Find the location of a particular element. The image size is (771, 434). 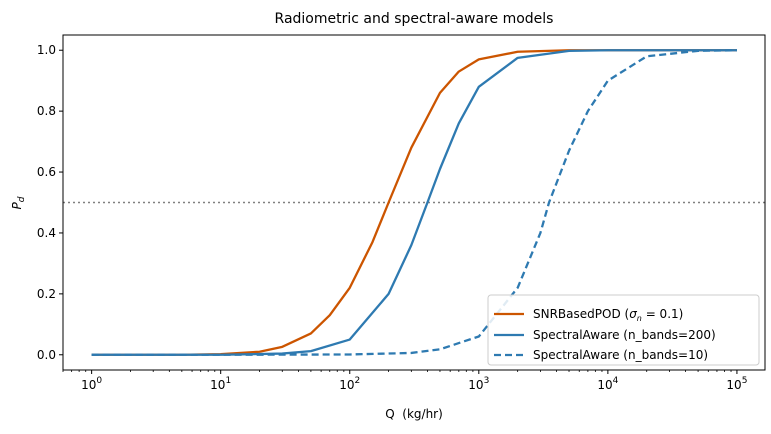

y-tick-label: 0.4 is located at coordinates (46, 233).